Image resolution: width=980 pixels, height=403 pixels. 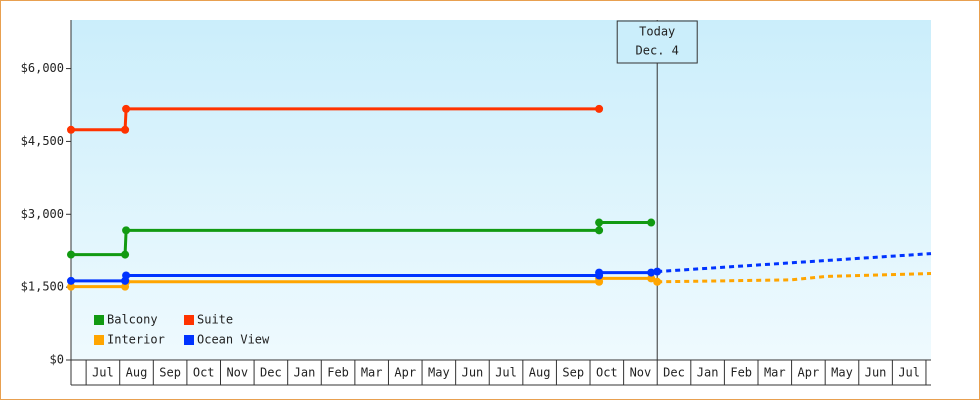 What do you see at coordinates (57, 360) in the screenshot?
I see `y-tick-label: $0` at bounding box center [57, 360].